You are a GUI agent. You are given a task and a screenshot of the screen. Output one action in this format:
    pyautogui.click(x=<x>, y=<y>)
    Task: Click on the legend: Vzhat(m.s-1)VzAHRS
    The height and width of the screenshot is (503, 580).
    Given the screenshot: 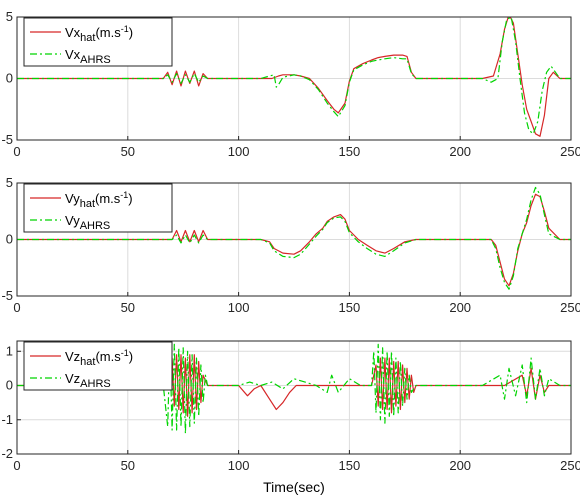 What is the action you would take?
    pyautogui.click(x=98, y=366)
    